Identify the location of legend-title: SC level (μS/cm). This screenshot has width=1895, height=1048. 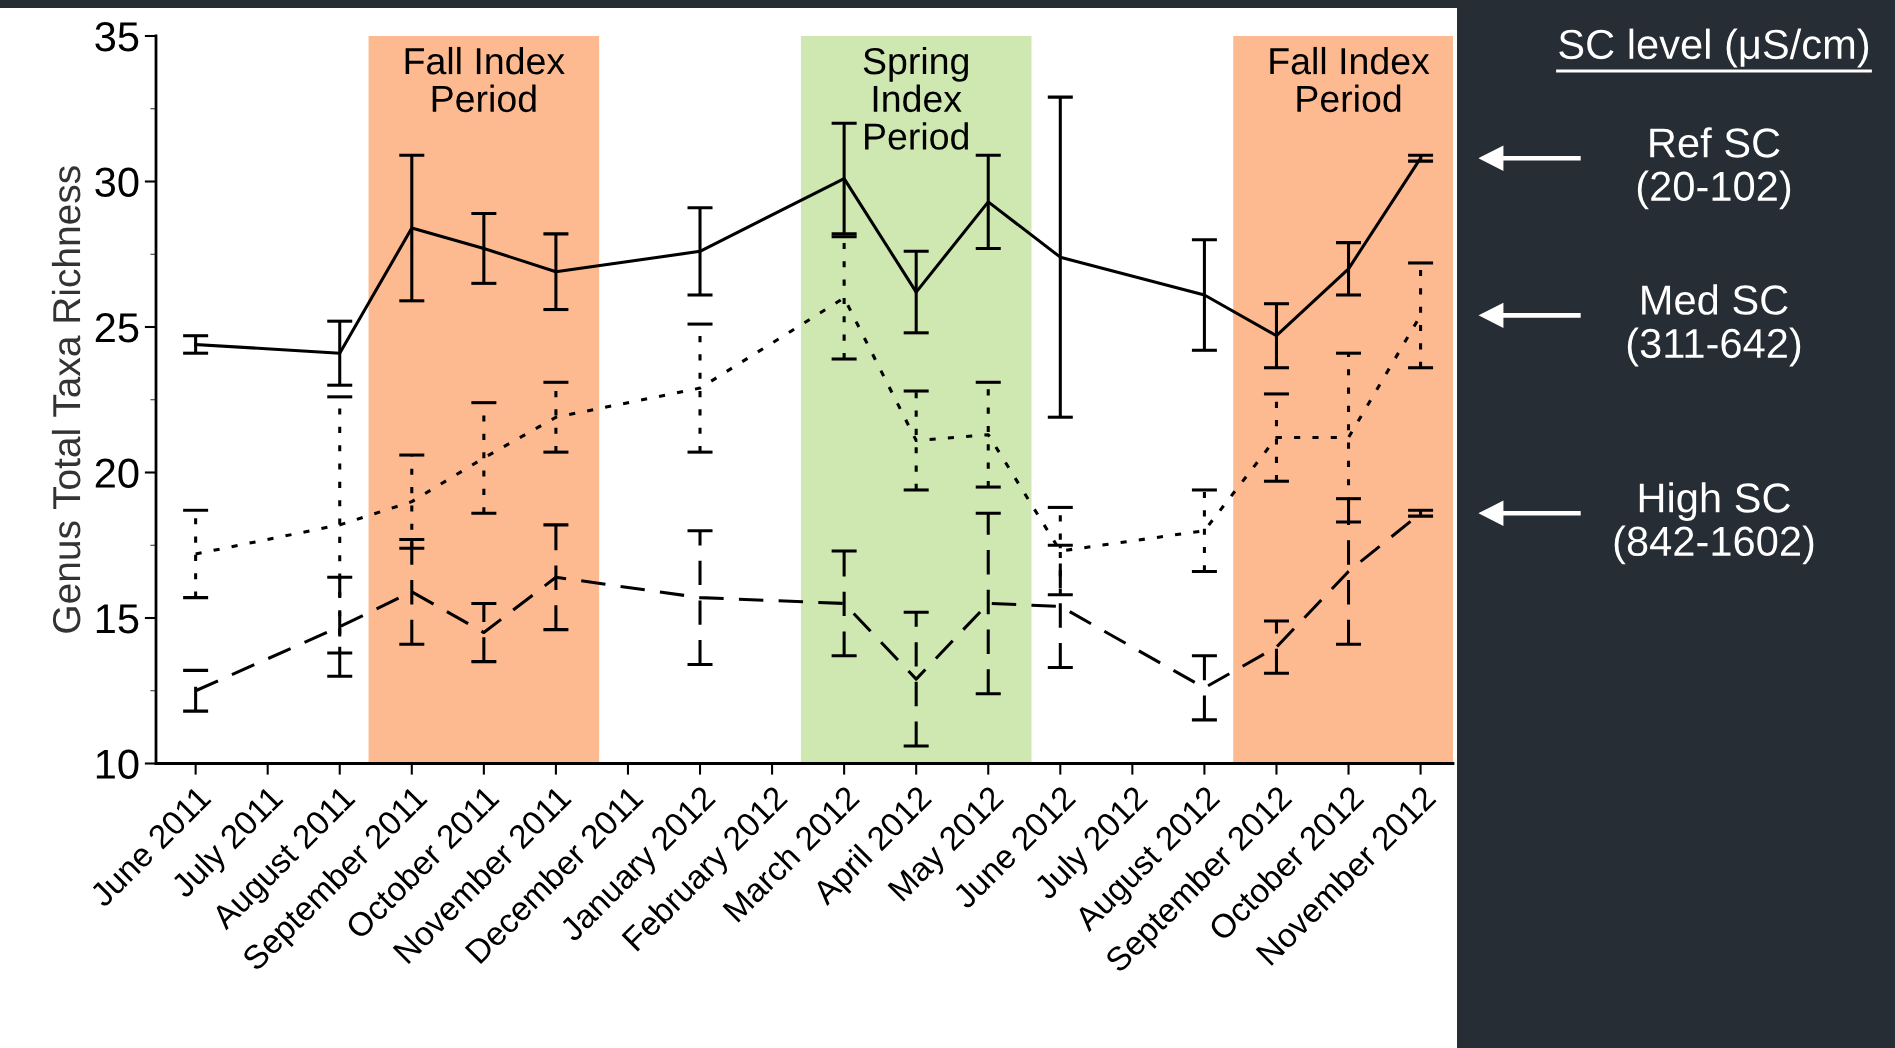
(1714, 48).